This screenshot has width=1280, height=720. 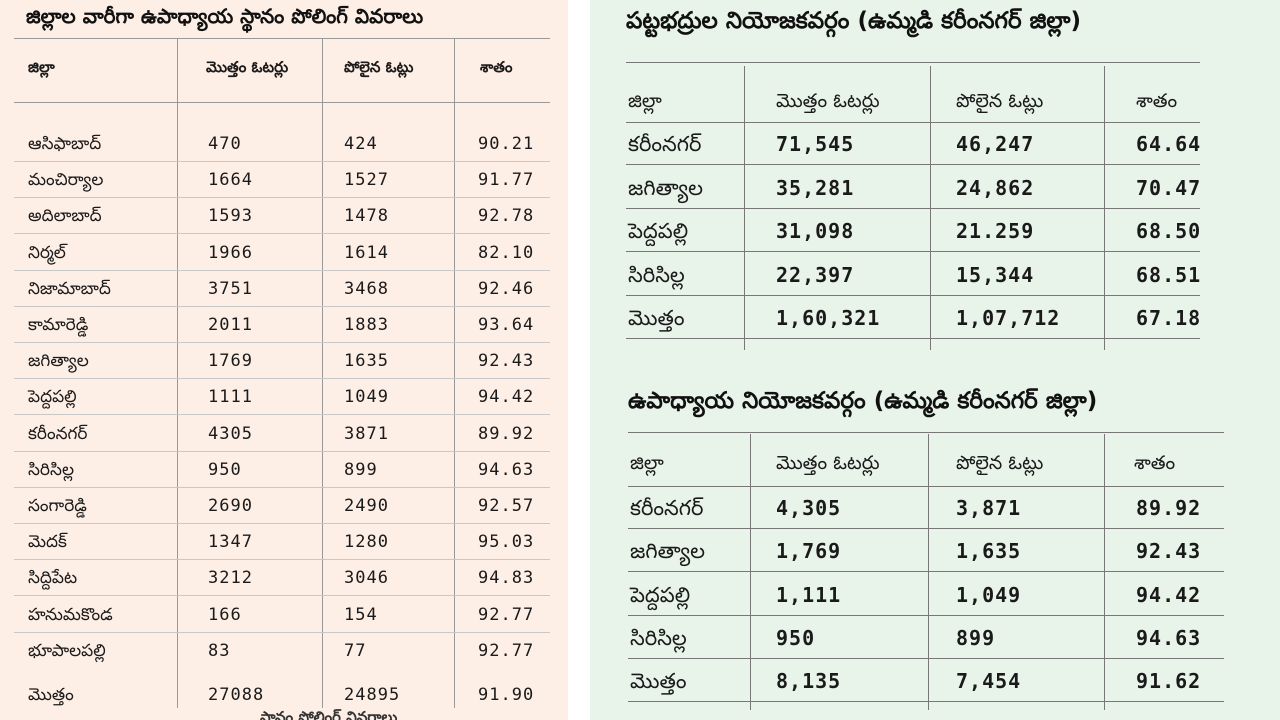 What do you see at coordinates (809, 681) in the screenshot?
I see `total-voters-cell: 8,135` at bounding box center [809, 681].